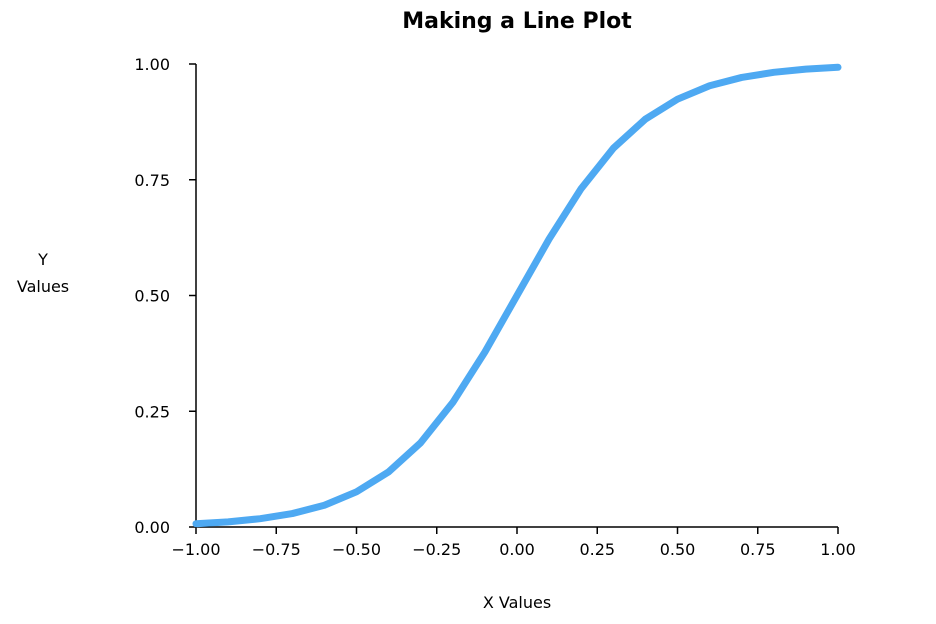  I want to click on y-tick-label: 0.75, so click(152, 180).